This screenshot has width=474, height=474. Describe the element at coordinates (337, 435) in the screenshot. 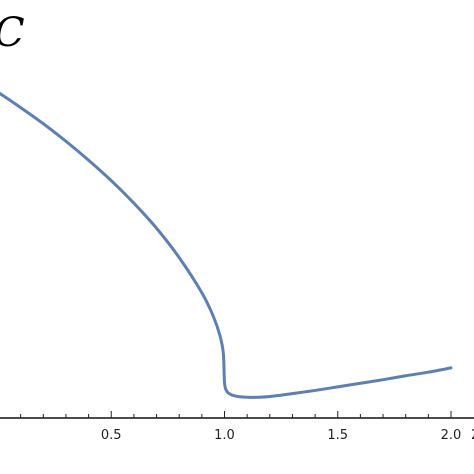

I see `x-tick-label: 1.5` at that location.